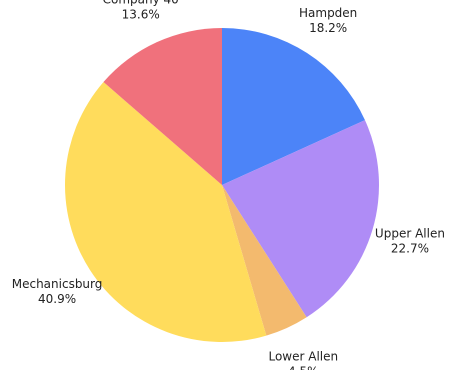 The height and width of the screenshot is (370, 449). I want to click on pie-label-name: Upper Allen, so click(410, 234).